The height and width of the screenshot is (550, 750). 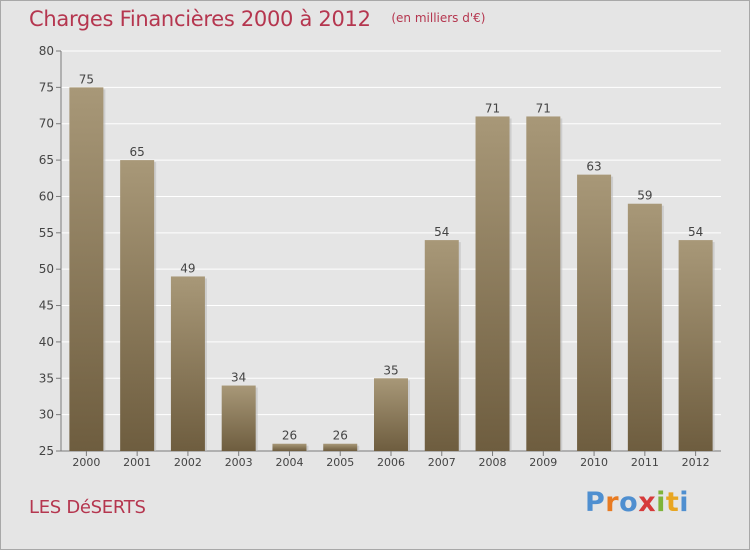 I want to click on y-tick-label: 35, so click(x=46, y=378).